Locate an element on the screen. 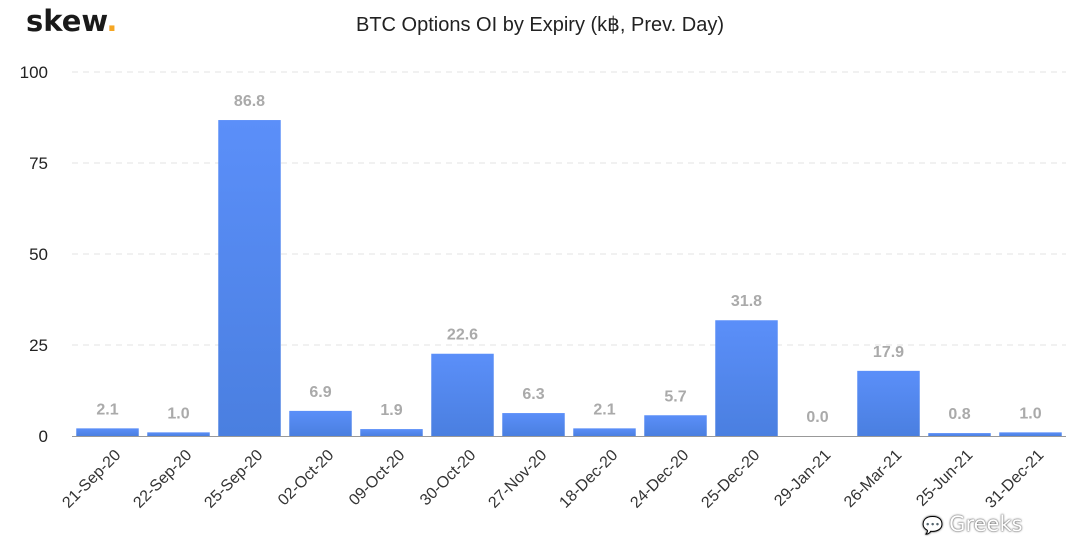 Image resolution: width=1080 pixels, height=543 pixels. x-tick-label: 30-Oct-20 is located at coordinates (448, 478).